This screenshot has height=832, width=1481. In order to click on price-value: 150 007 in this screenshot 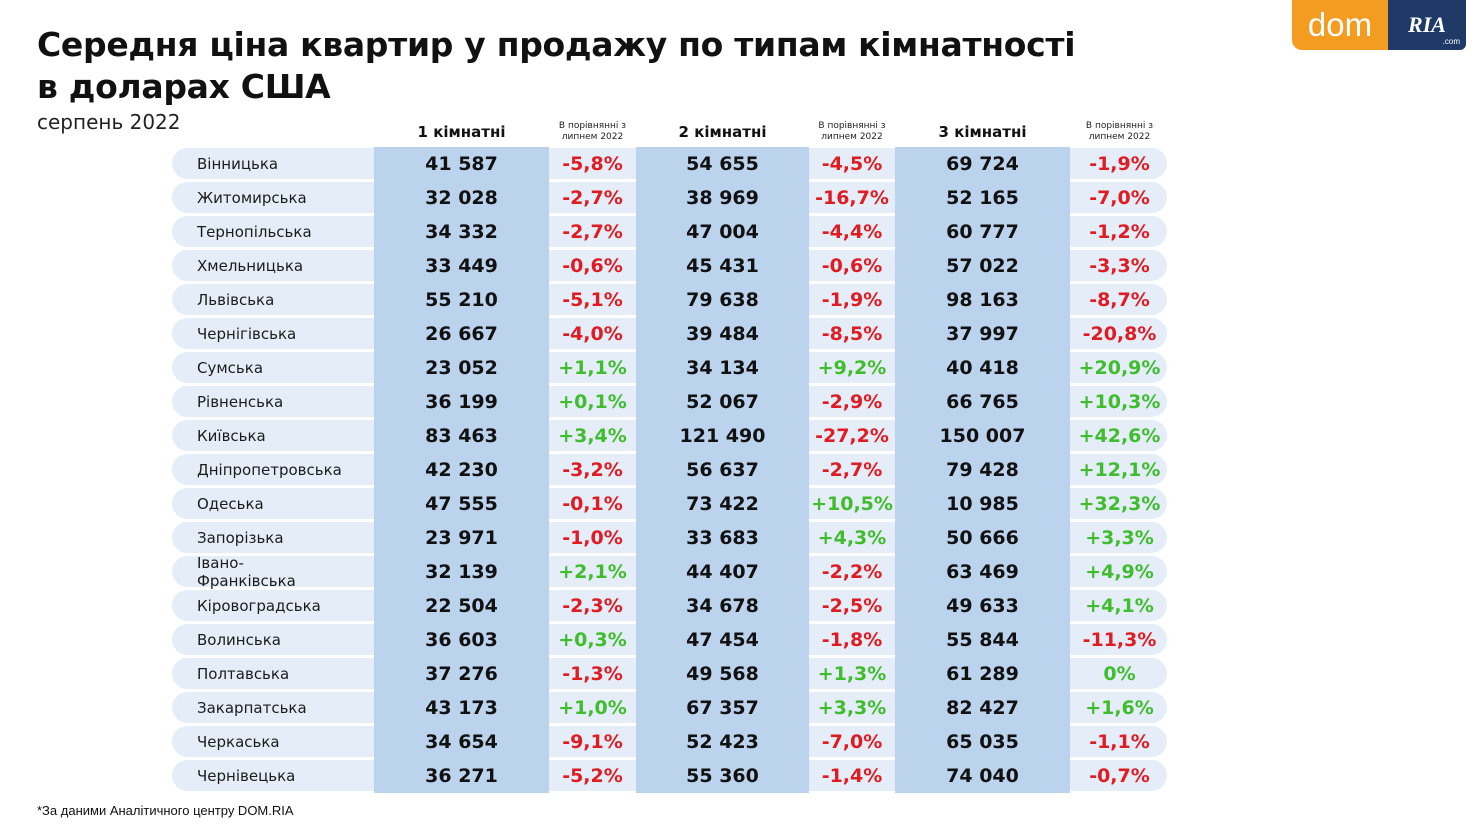, I will do `click(982, 436)`.